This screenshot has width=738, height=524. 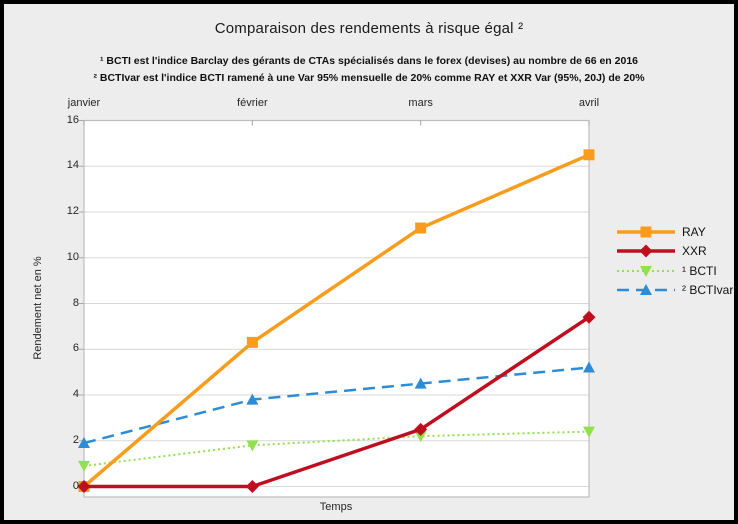 I want to click on data-point-marker-RAY-février, so click(x=252, y=342).